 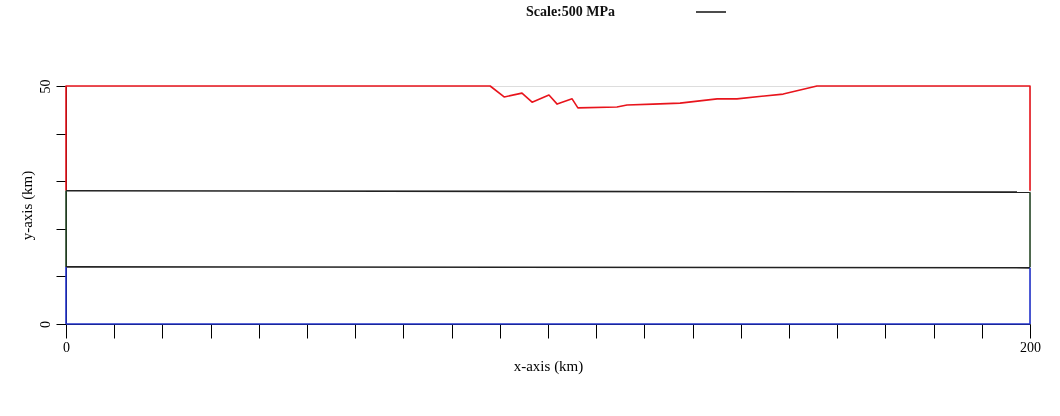 I want to click on y-tick-label: 50, so click(x=45, y=86).